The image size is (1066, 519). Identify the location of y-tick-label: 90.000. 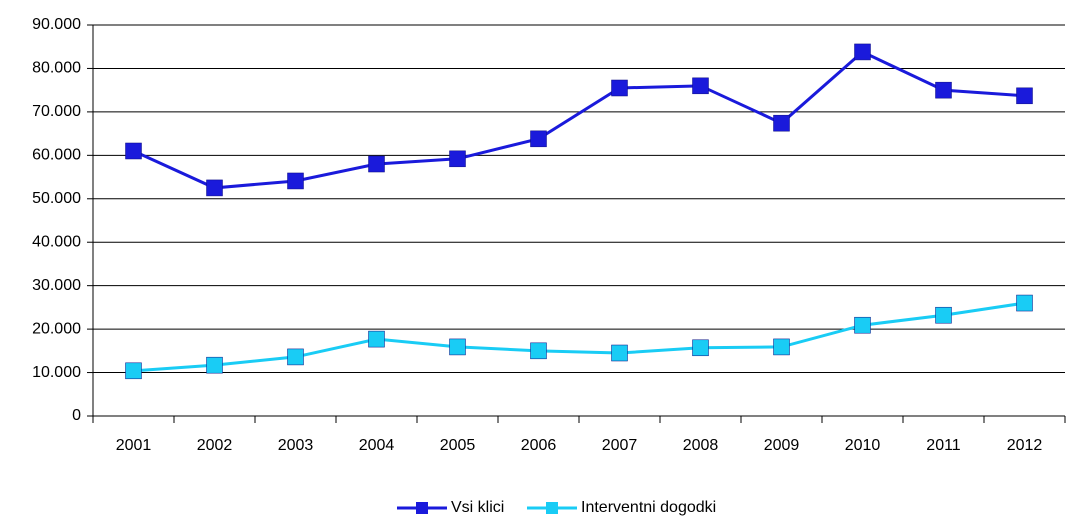
(56, 24).